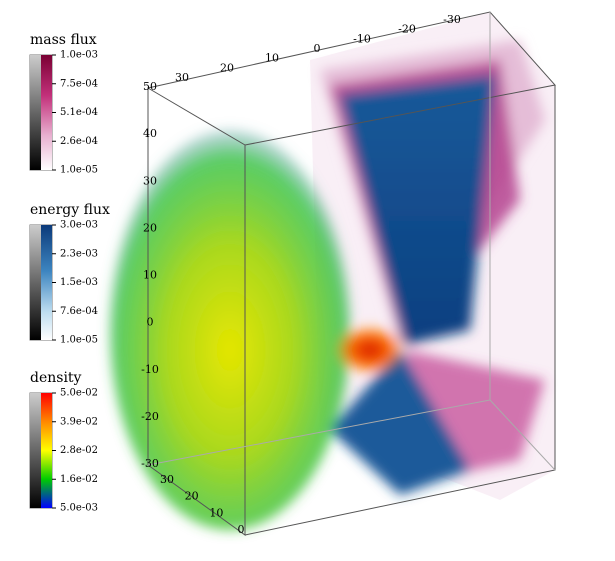  Describe the element at coordinates (79, 83) in the screenshot. I see `colorbar-tick-label: 7.5e-04` at that location.